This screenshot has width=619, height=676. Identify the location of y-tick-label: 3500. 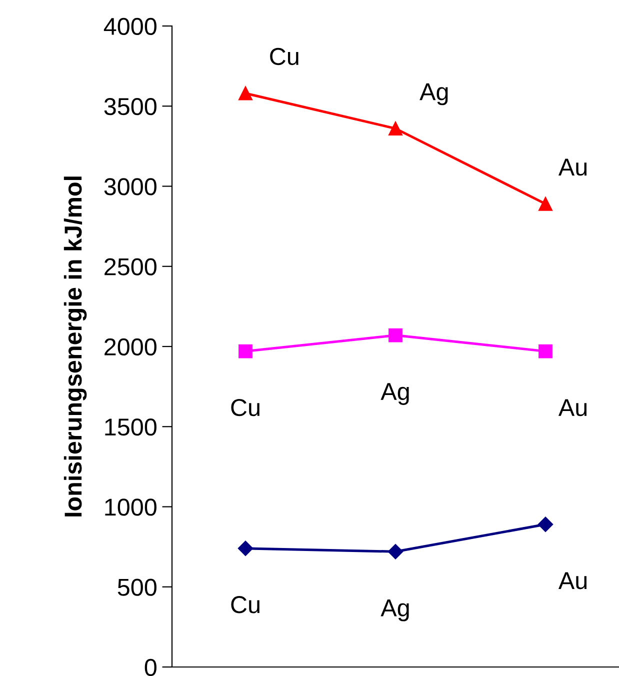
(130, 107).